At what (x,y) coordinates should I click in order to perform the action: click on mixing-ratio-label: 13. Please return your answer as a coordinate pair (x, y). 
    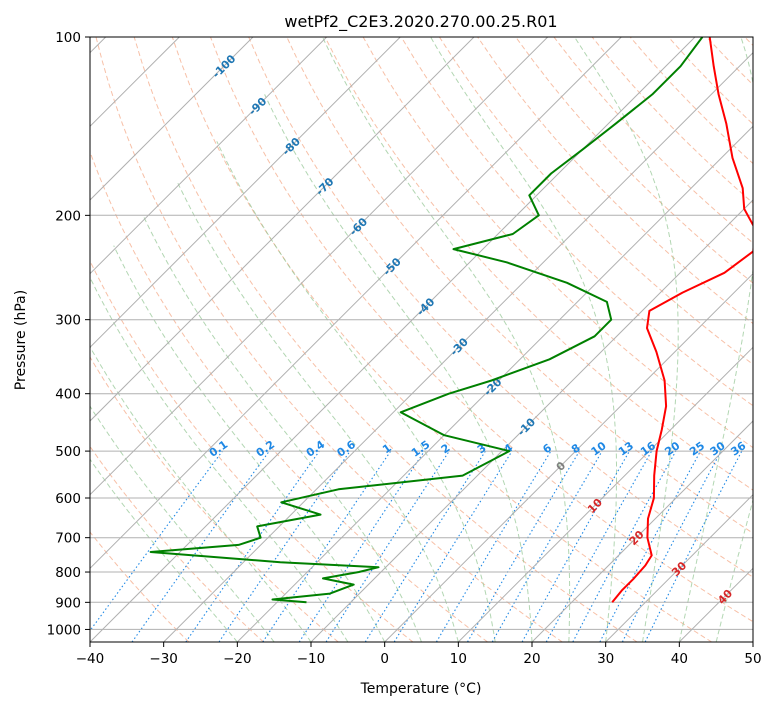
    Looking at the image, I should click on (626, 448).